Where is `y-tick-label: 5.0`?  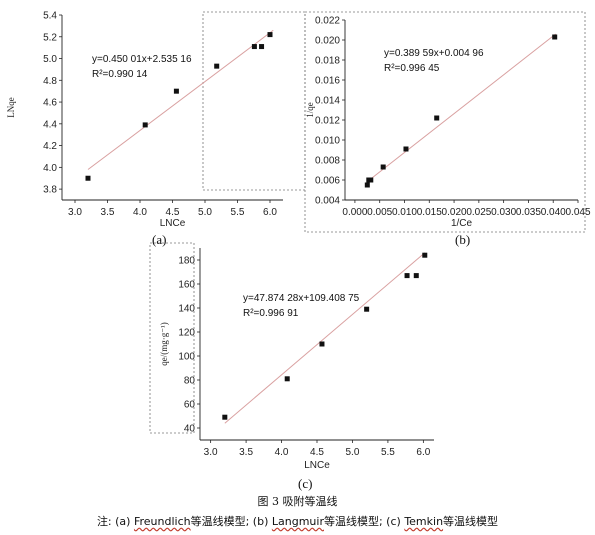 y-tick-label: 5.0 is located at coordinates (50, 59).